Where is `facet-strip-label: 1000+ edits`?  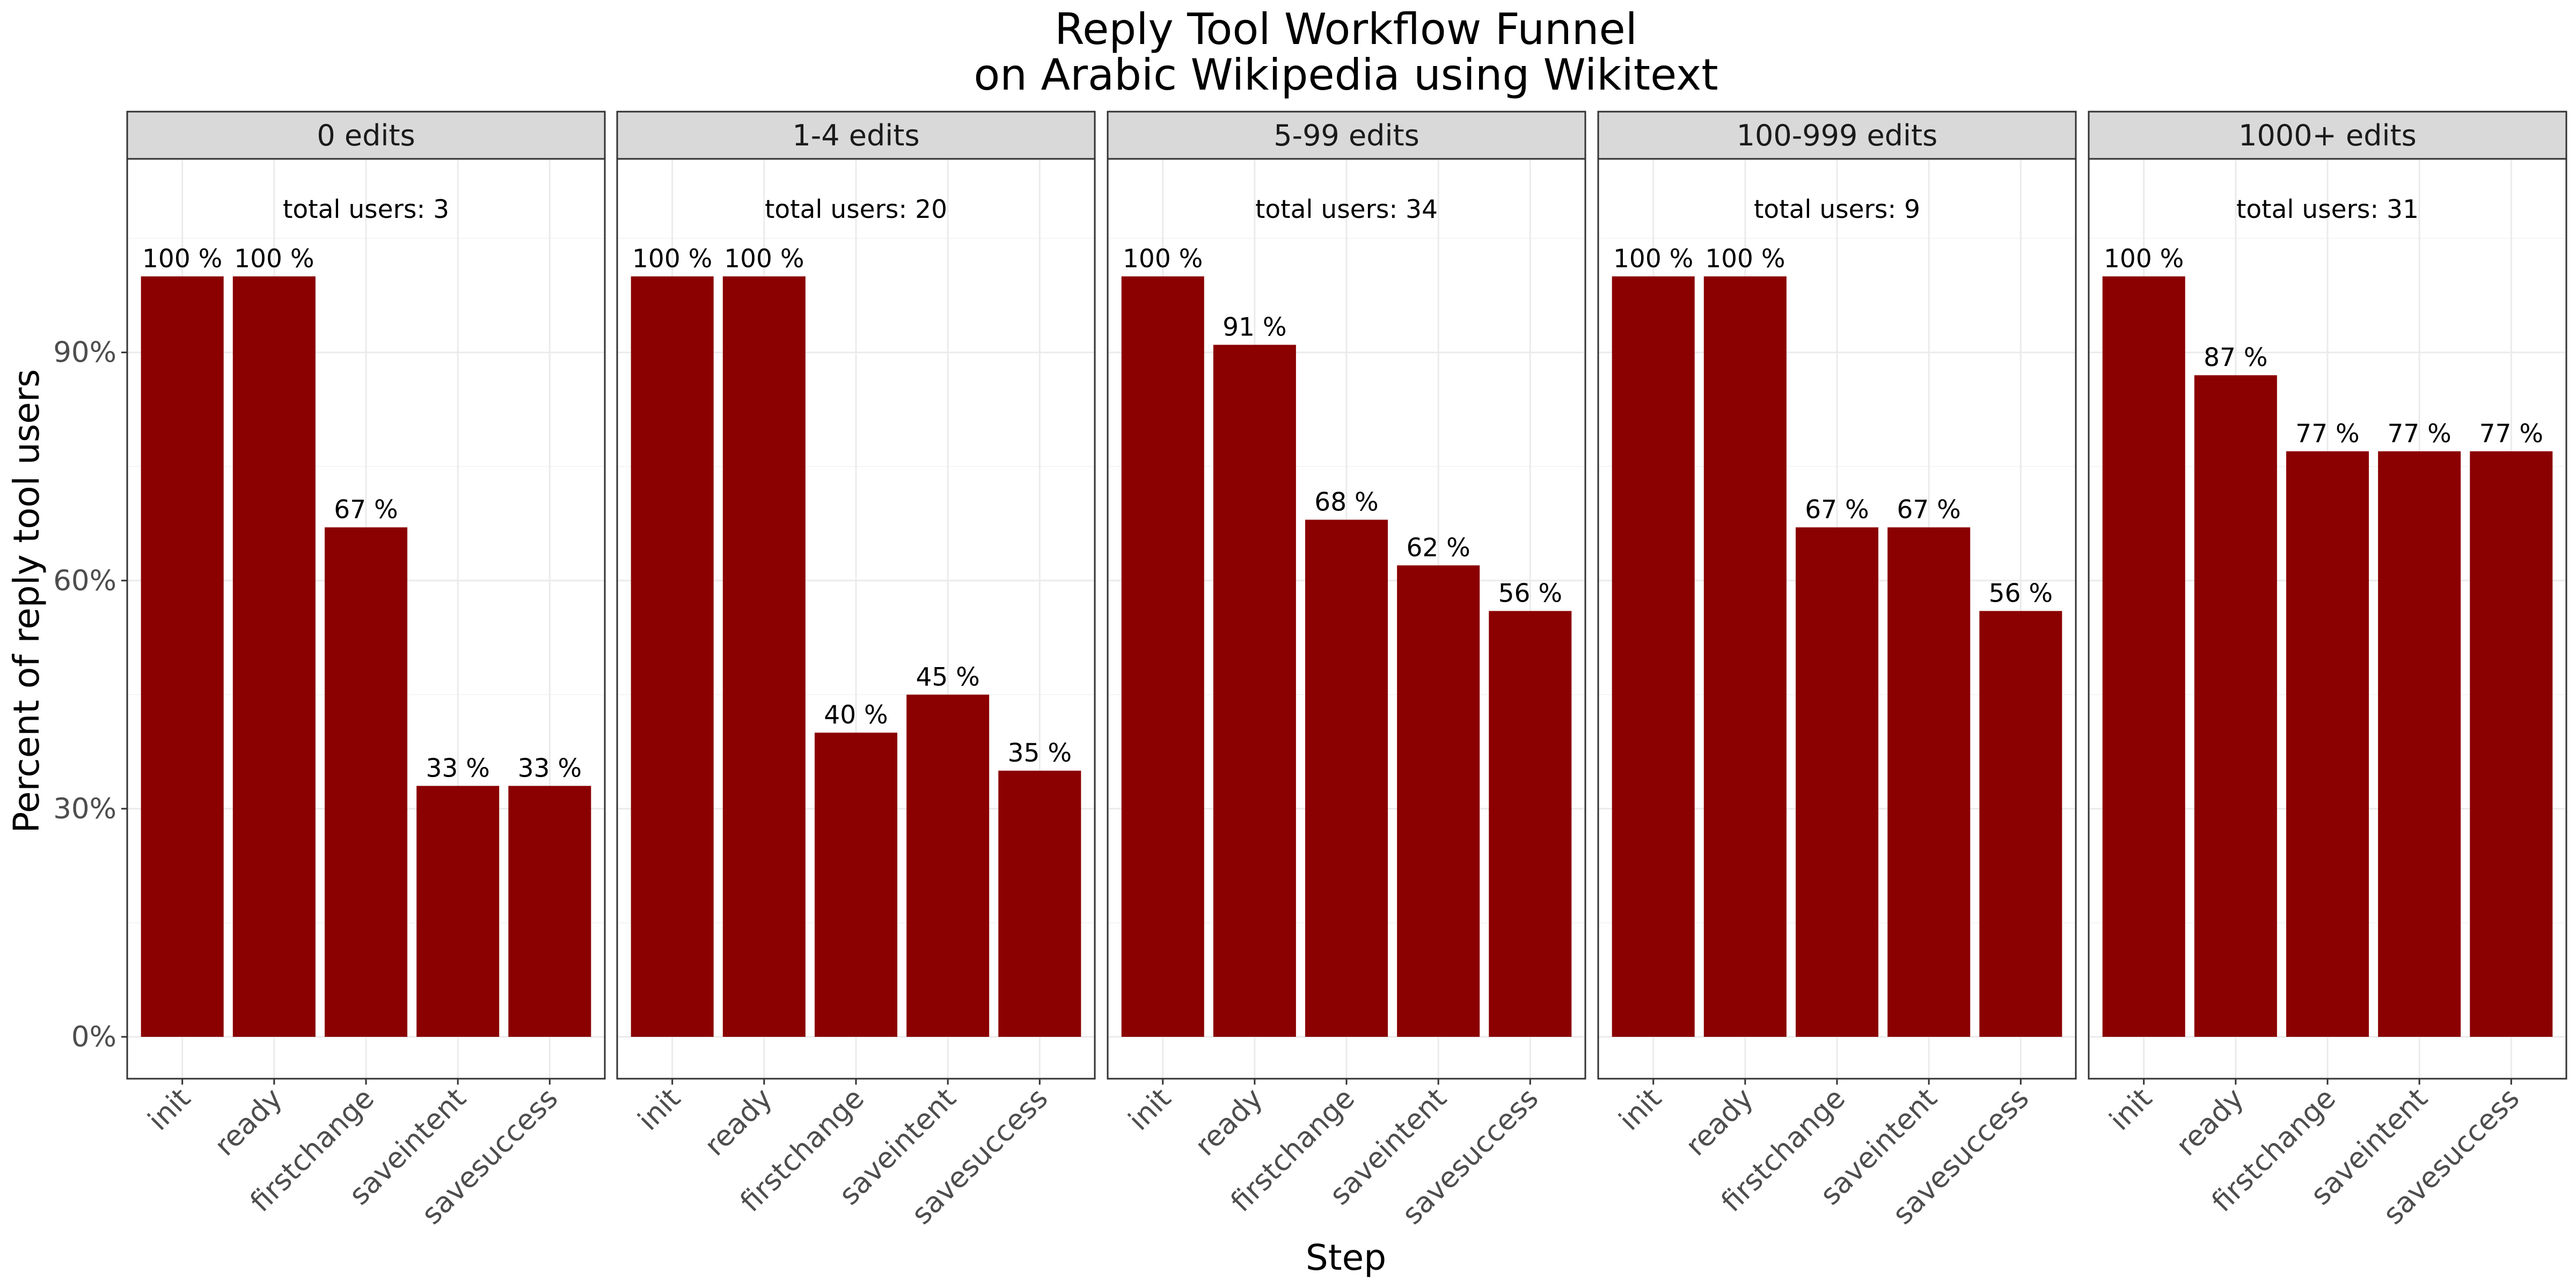
facet-strip-label: 1000+ edits is located at coordinates (2327, 135).